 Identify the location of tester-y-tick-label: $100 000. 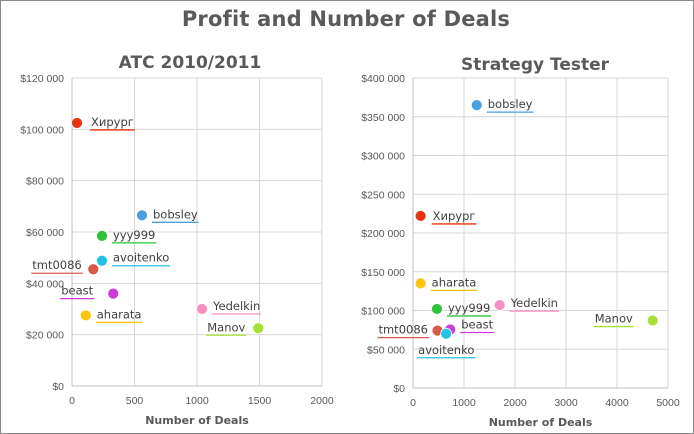
(383, 312).